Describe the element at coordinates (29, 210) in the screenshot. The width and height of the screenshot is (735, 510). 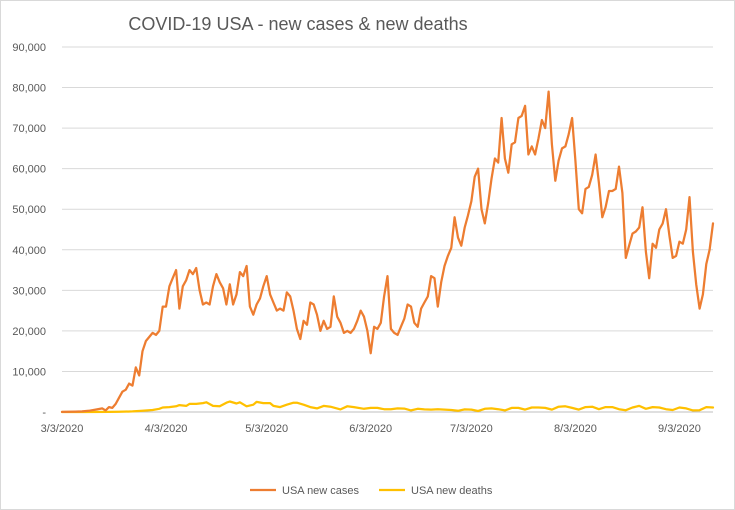
I see `y-tick-label: 50,000` at that location.